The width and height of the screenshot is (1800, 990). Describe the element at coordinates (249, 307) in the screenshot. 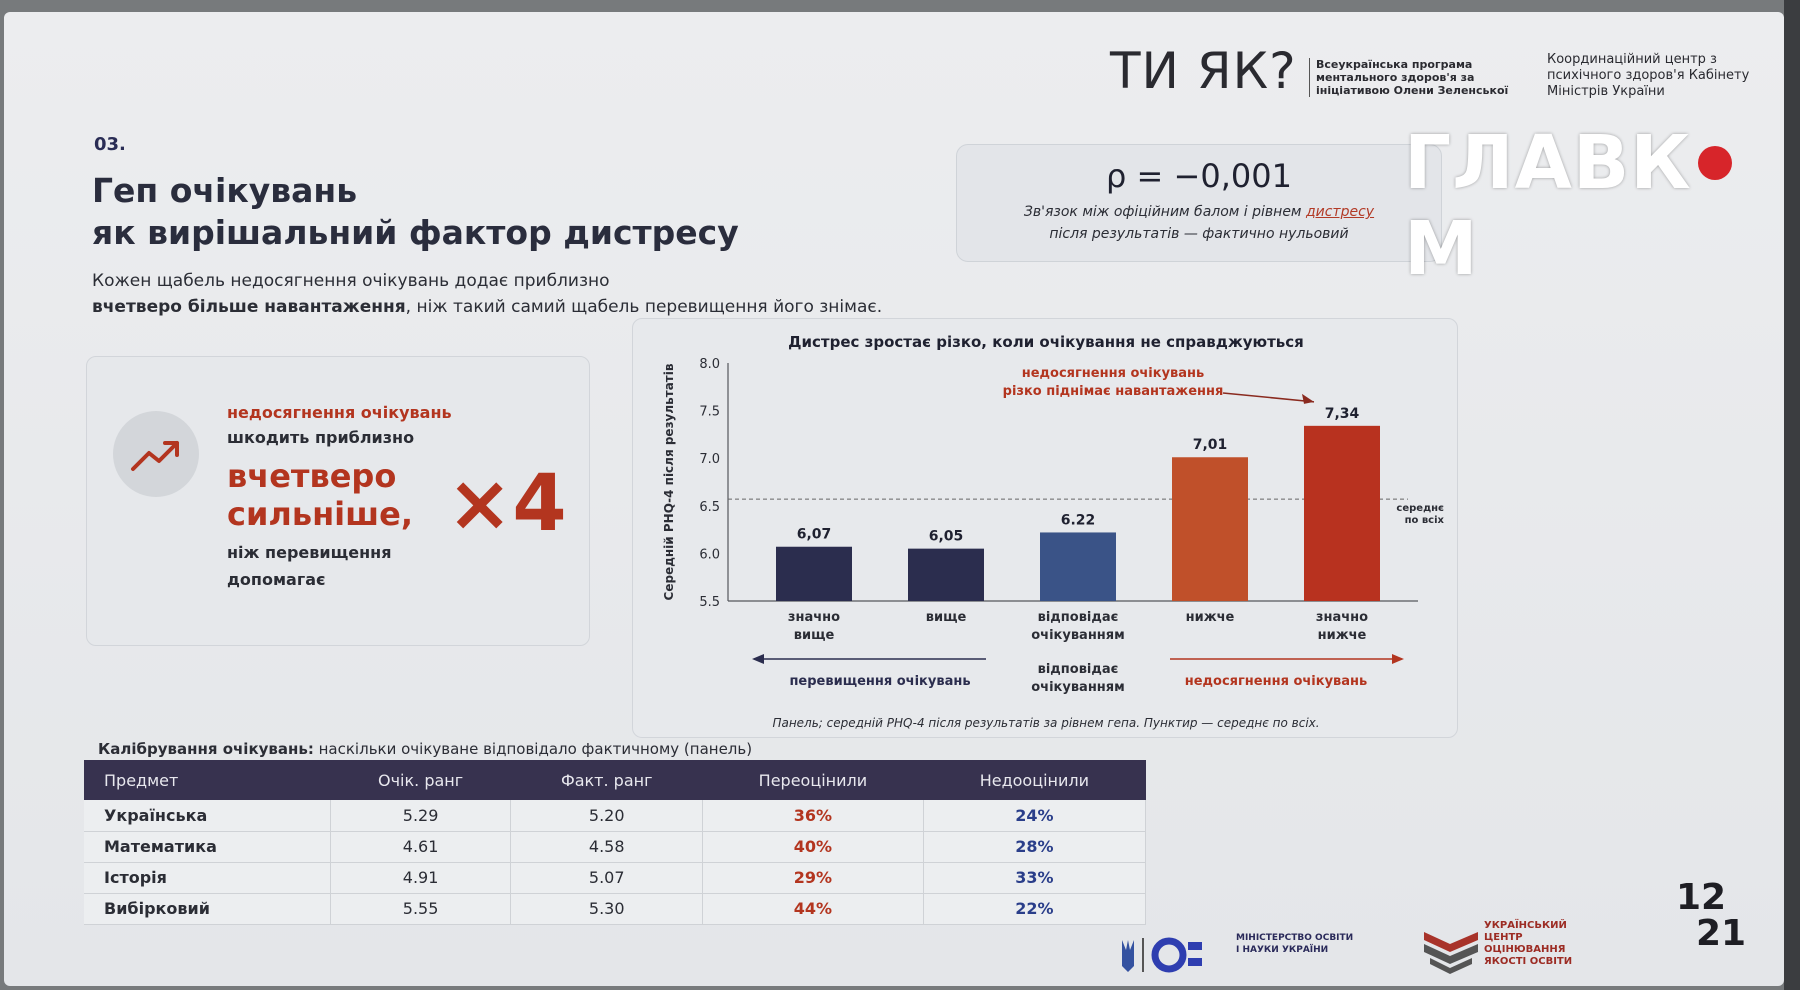

I see `subtitle-bold: вчетверо більше навантаження` at that location.